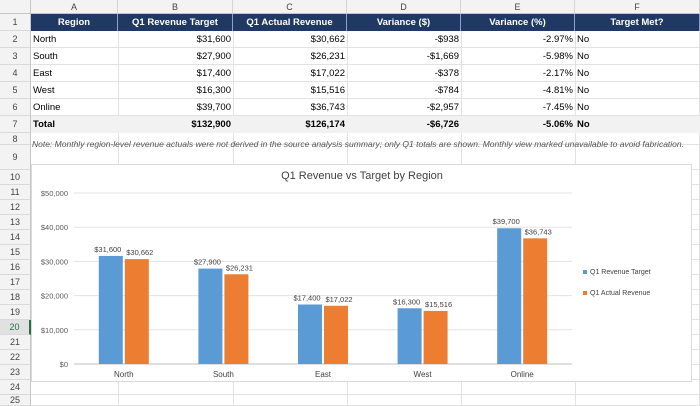  I want to click on cell-actual: $17,022, so click(327, 73).